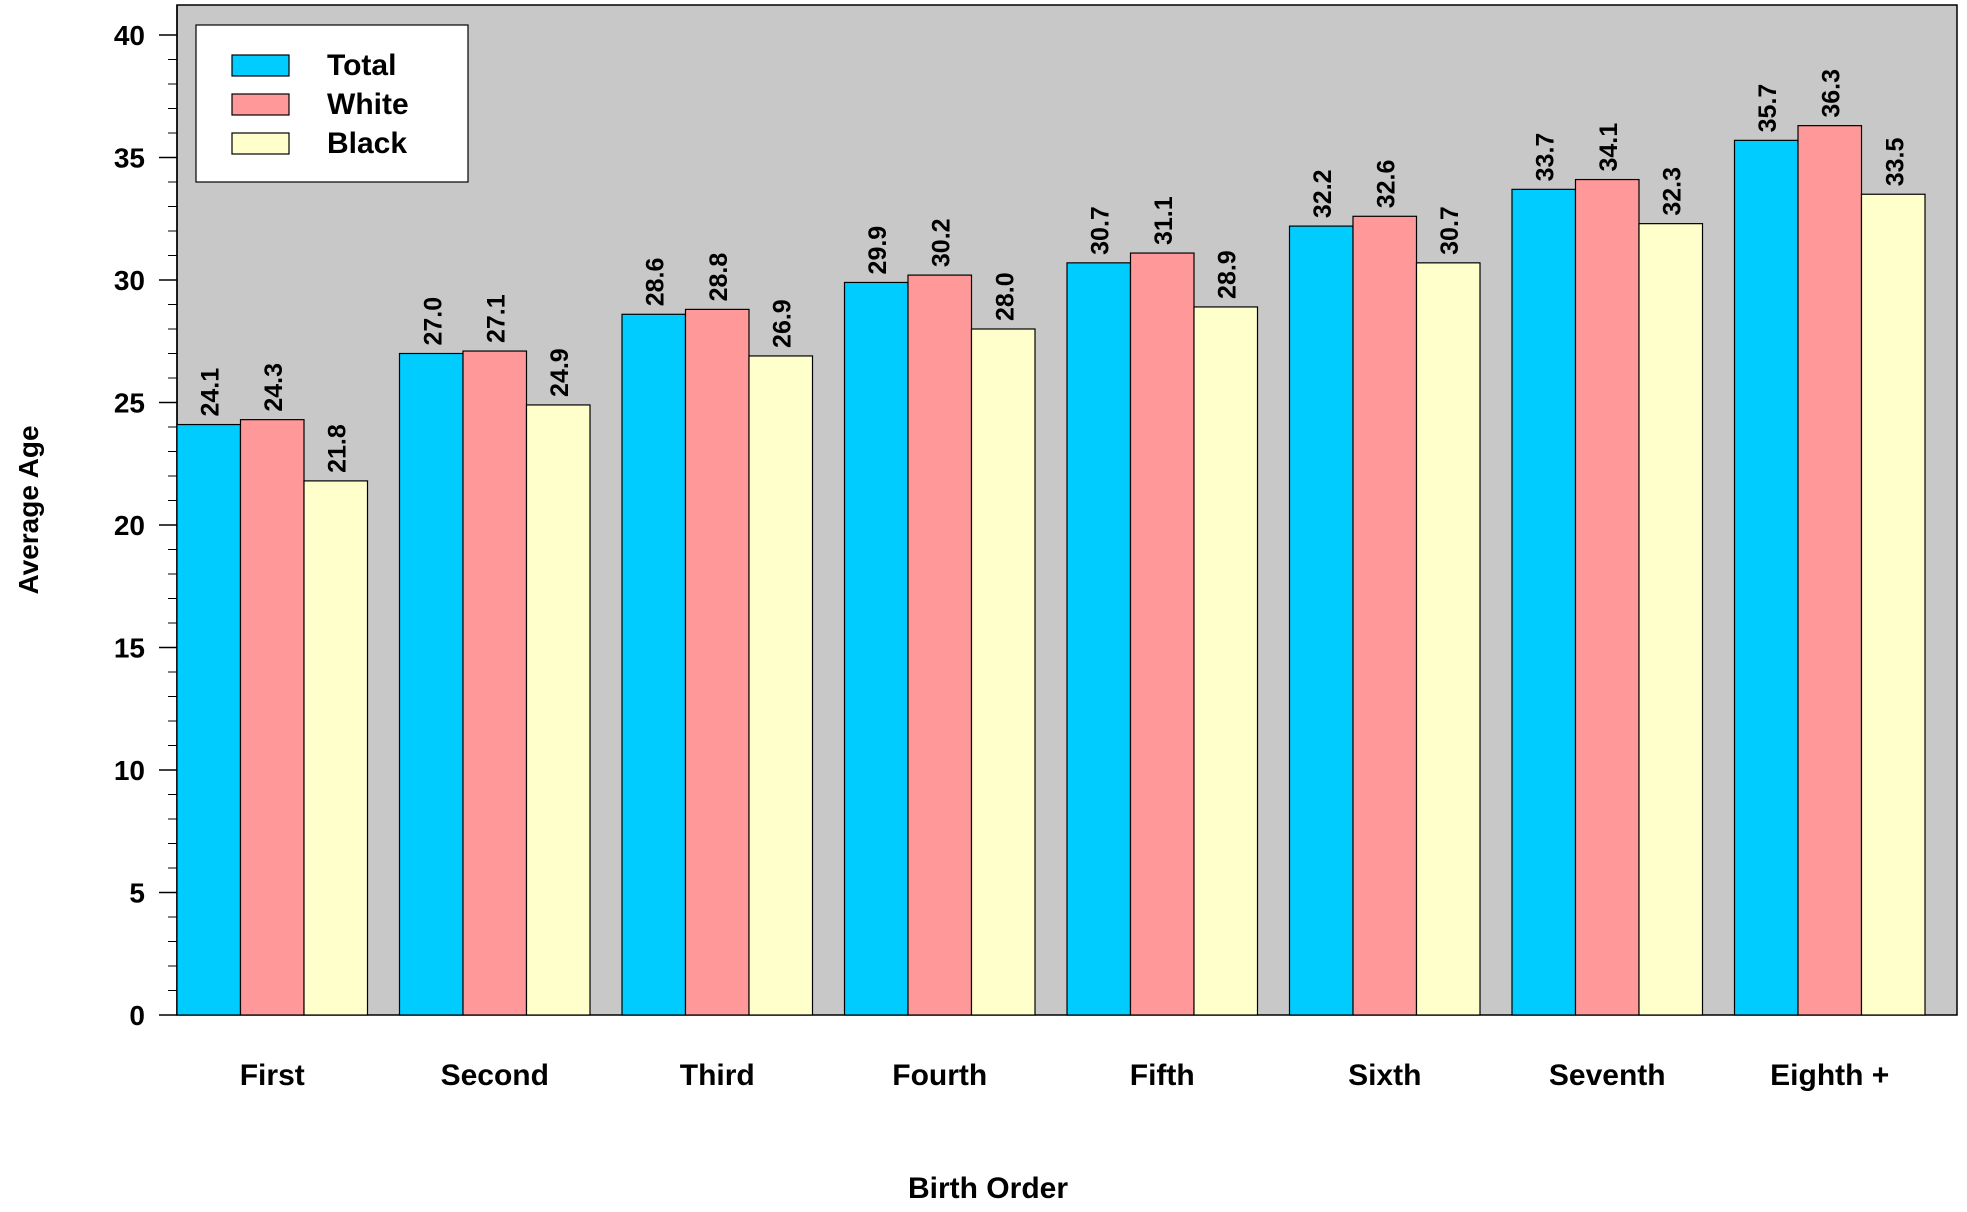  Describe the element at coordinates (1162, 1075) in the screenshot. I see `x-tick-label: Fifth` at that location.